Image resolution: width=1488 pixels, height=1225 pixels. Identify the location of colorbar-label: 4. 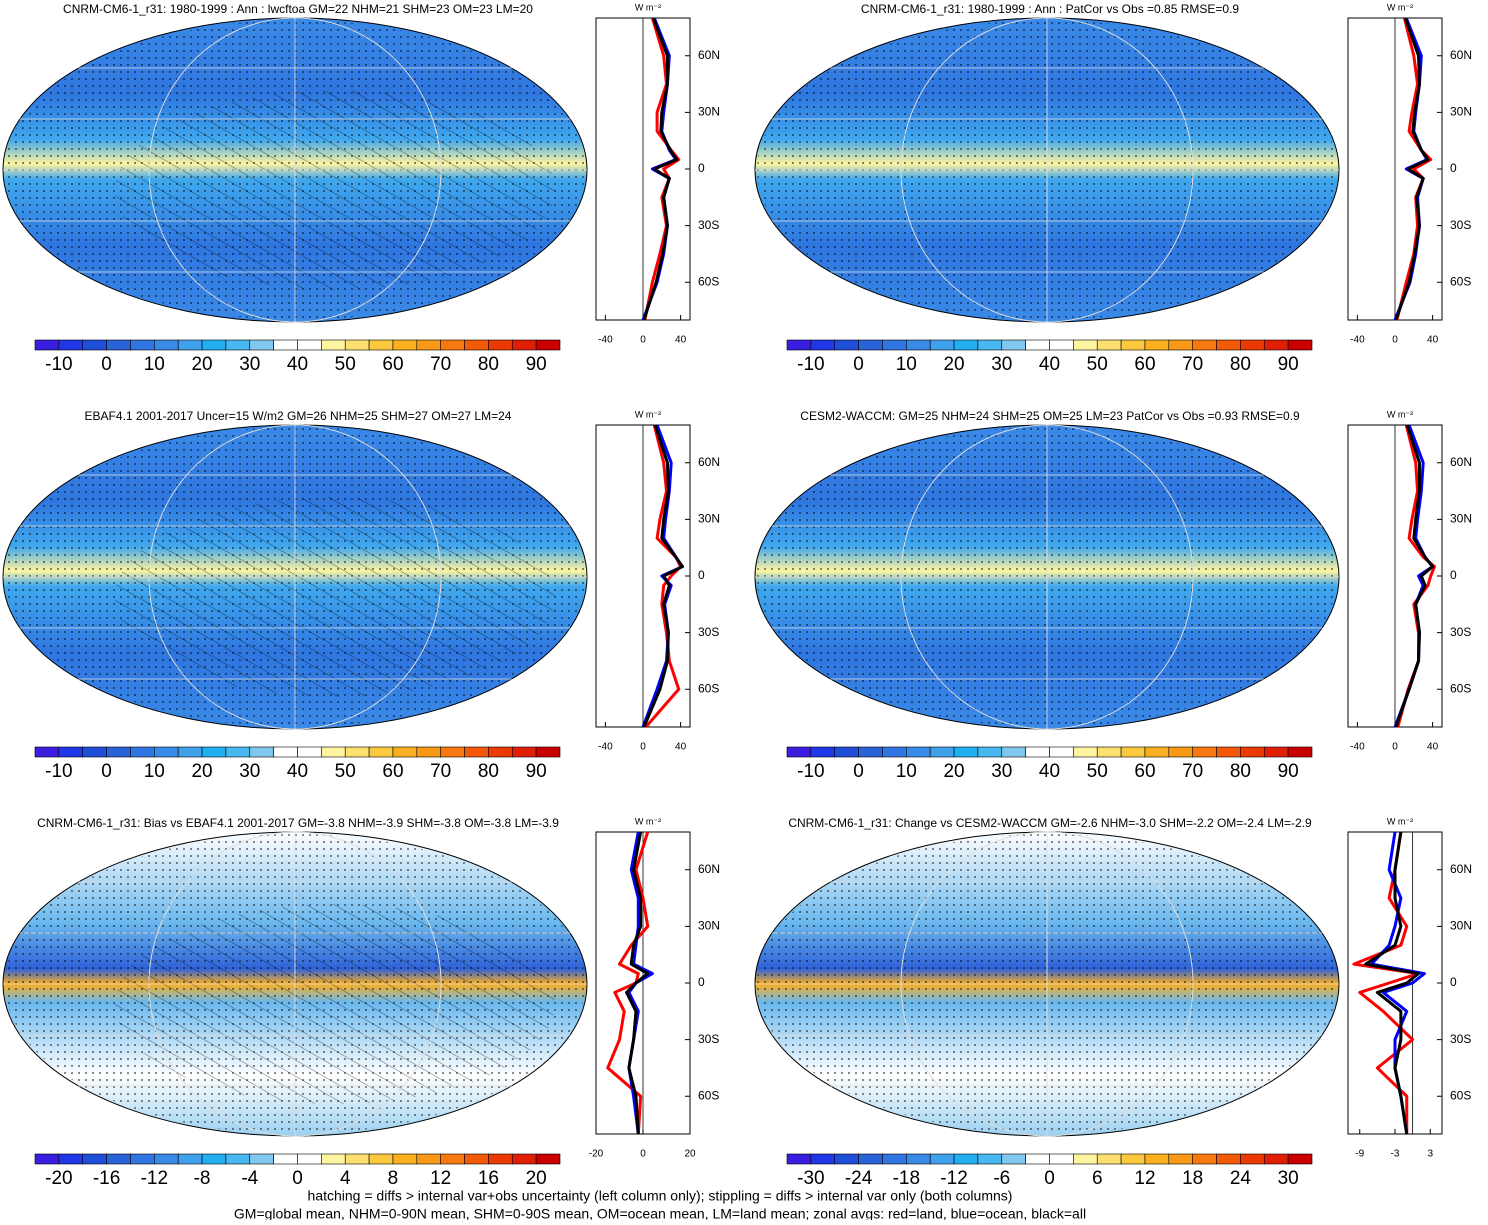
(345, 1178).